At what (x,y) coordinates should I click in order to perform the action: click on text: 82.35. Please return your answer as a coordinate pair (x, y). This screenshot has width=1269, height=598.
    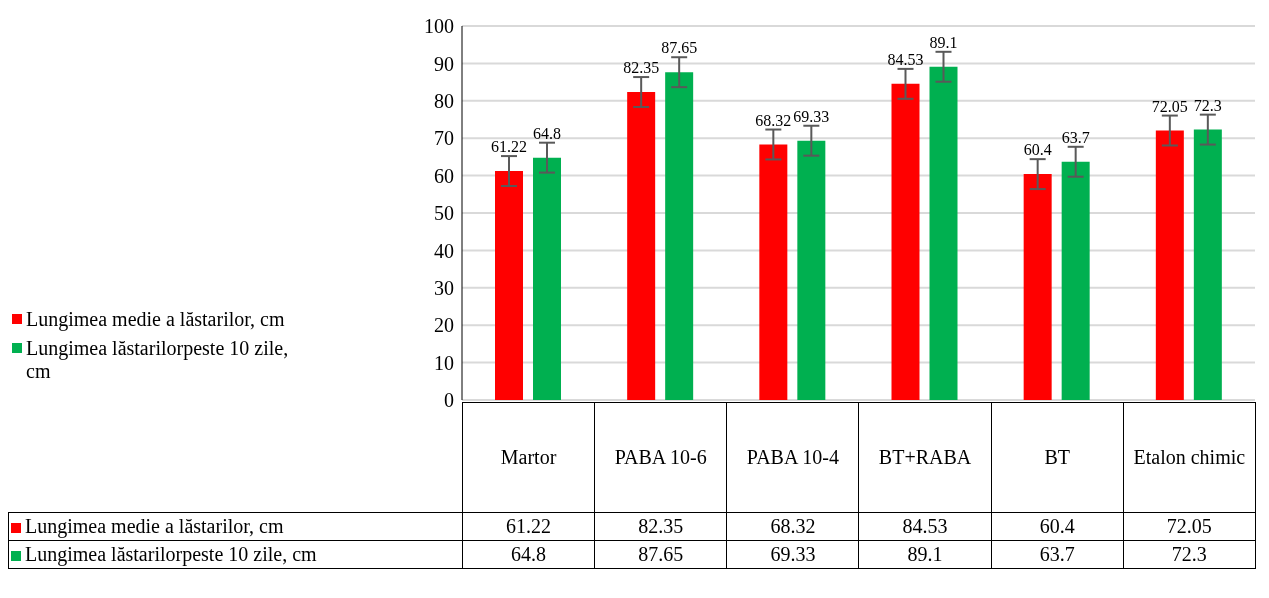
    Looking at the image, I should click on (660, 526).